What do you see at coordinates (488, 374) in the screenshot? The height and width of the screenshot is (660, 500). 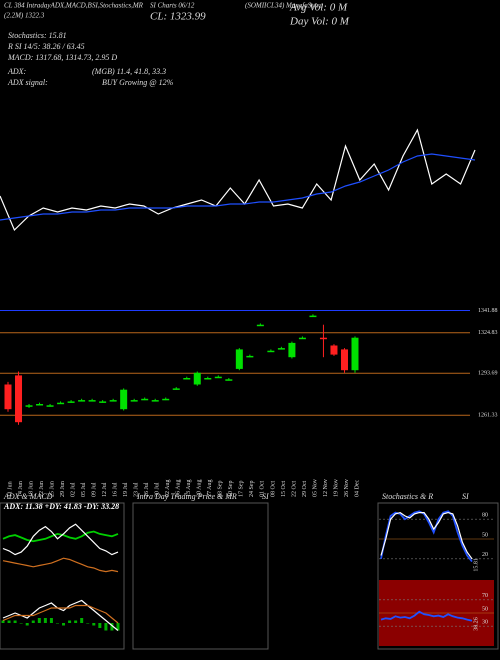 I see `y-tick-label: 1293.69` at bounding box center [488, 374].